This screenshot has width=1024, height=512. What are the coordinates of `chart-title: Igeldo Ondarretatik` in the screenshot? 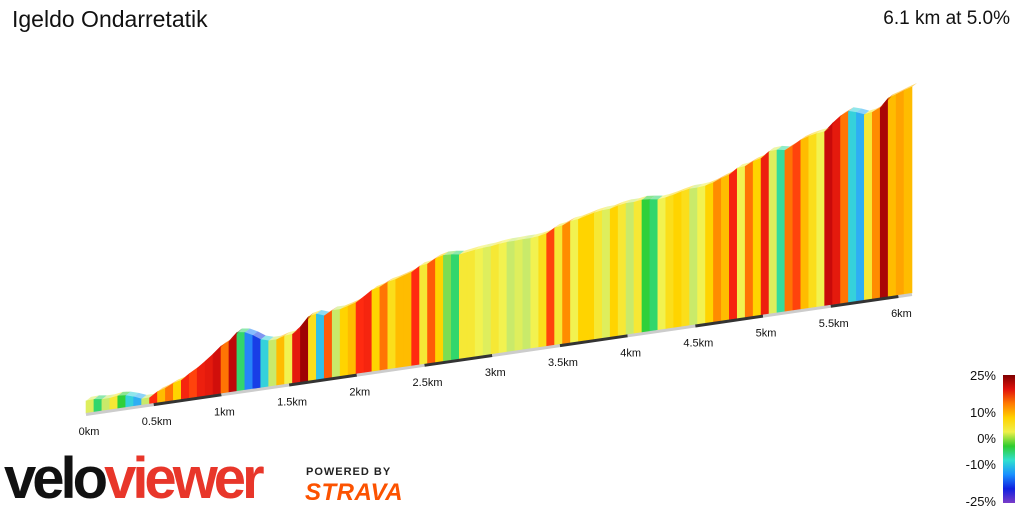 It's located at (110, 19).